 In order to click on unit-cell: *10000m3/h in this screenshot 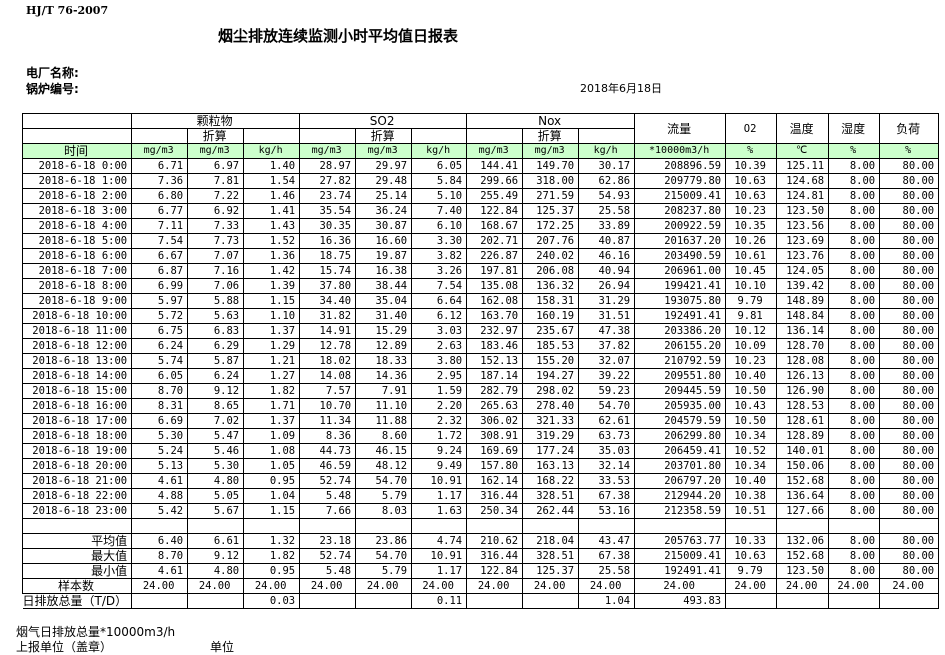, I will do `click(680, 151)`.